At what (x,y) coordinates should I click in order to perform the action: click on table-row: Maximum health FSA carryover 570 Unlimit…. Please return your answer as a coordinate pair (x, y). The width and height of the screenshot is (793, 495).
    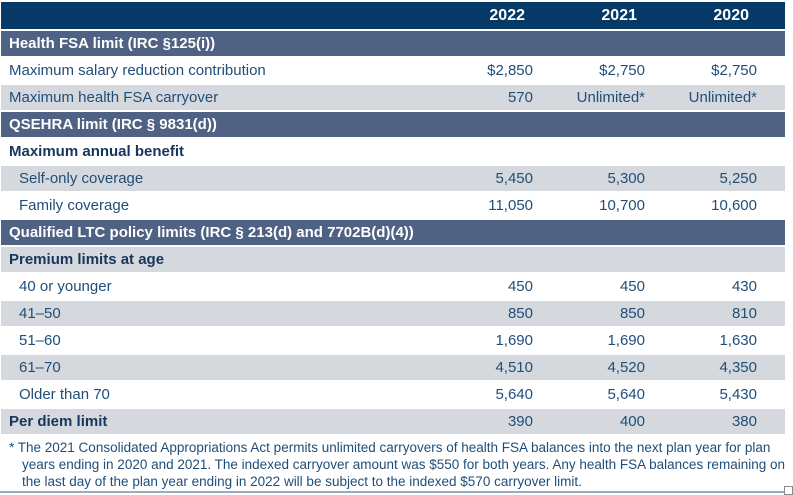
    Looking at the image, I should click on (393, 97).